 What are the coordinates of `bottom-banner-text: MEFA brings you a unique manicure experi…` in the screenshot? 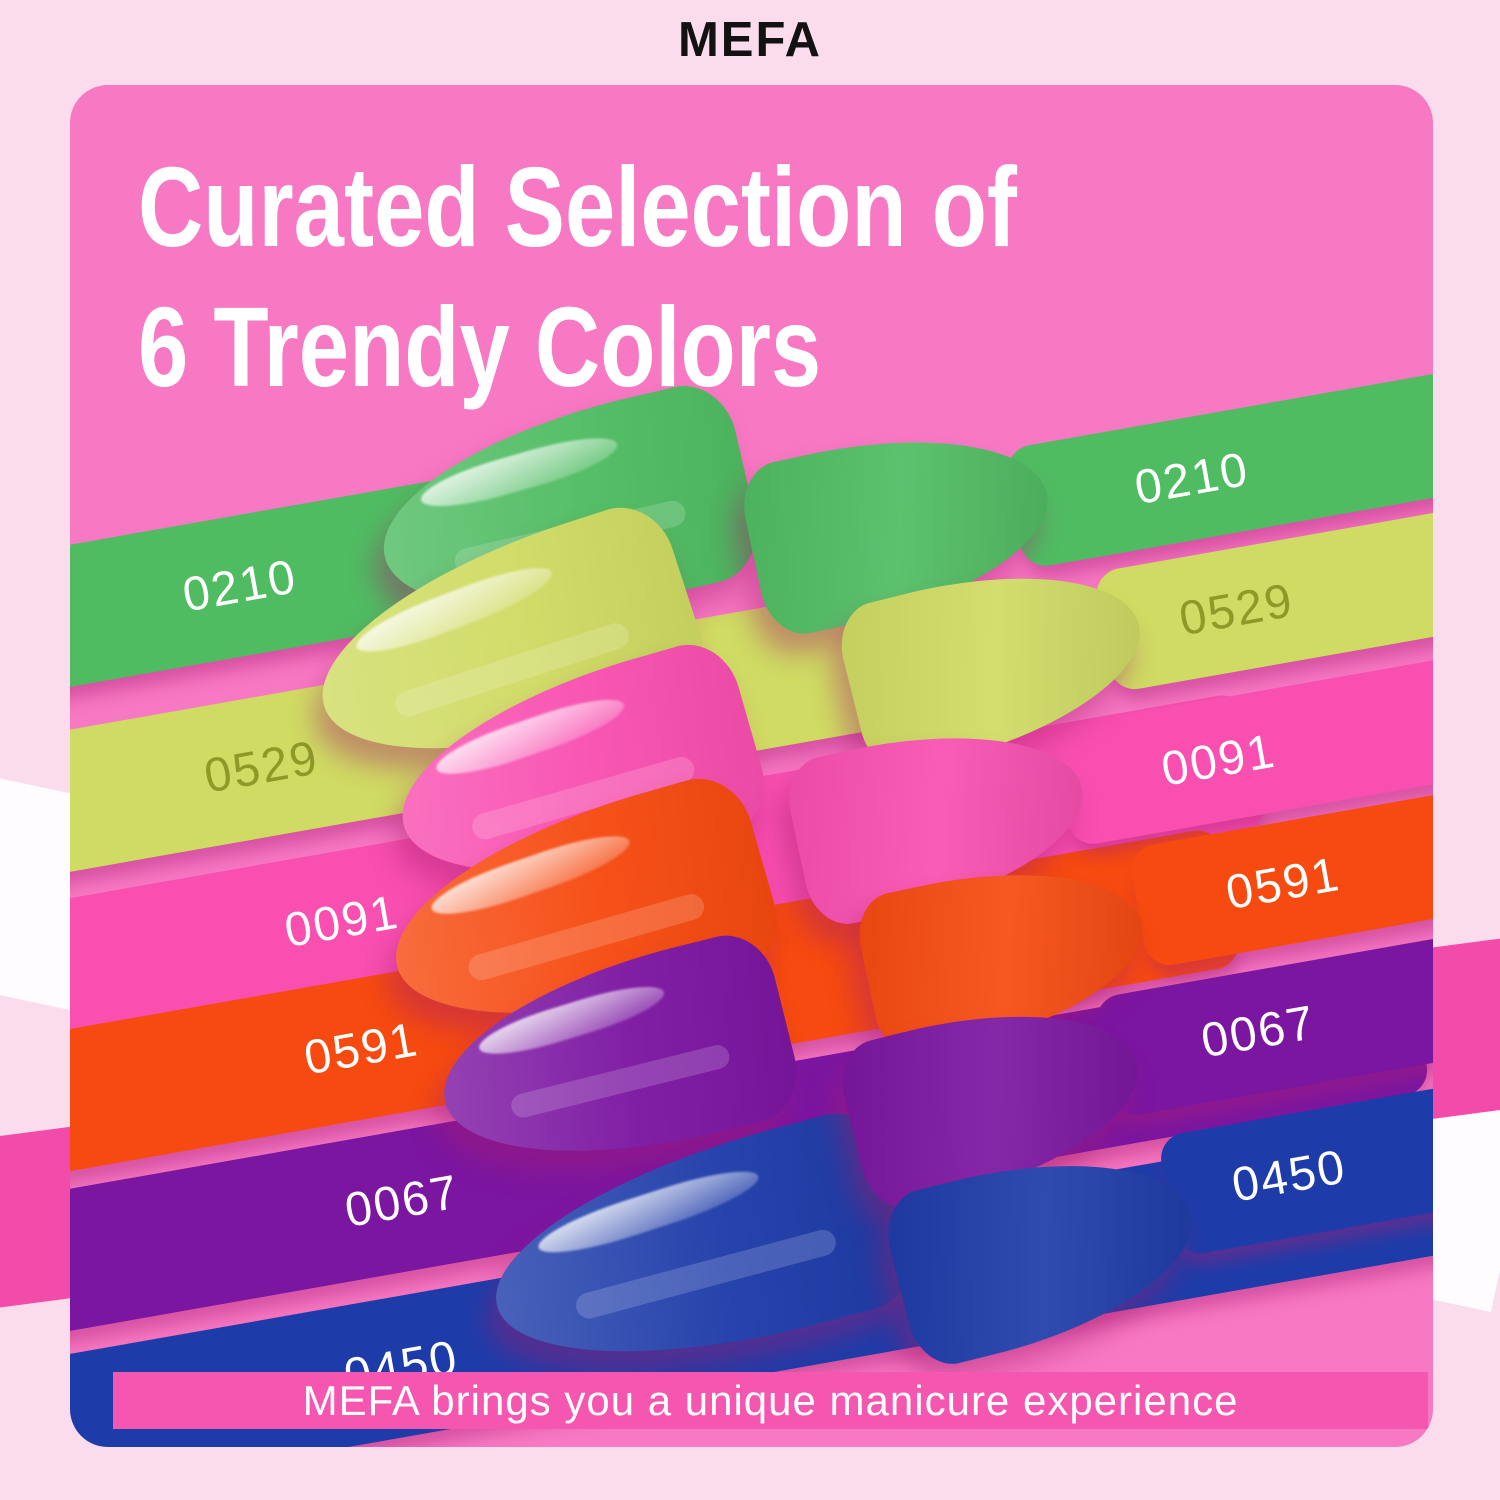 It's located at (770, 1400).